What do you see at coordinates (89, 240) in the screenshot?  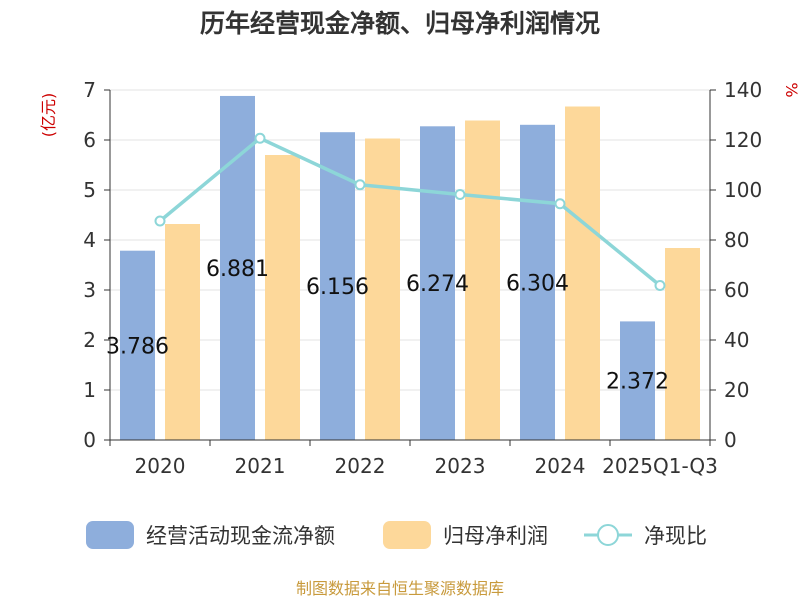 I see `left-tick-label: 4` at bounding box center [89, 240].